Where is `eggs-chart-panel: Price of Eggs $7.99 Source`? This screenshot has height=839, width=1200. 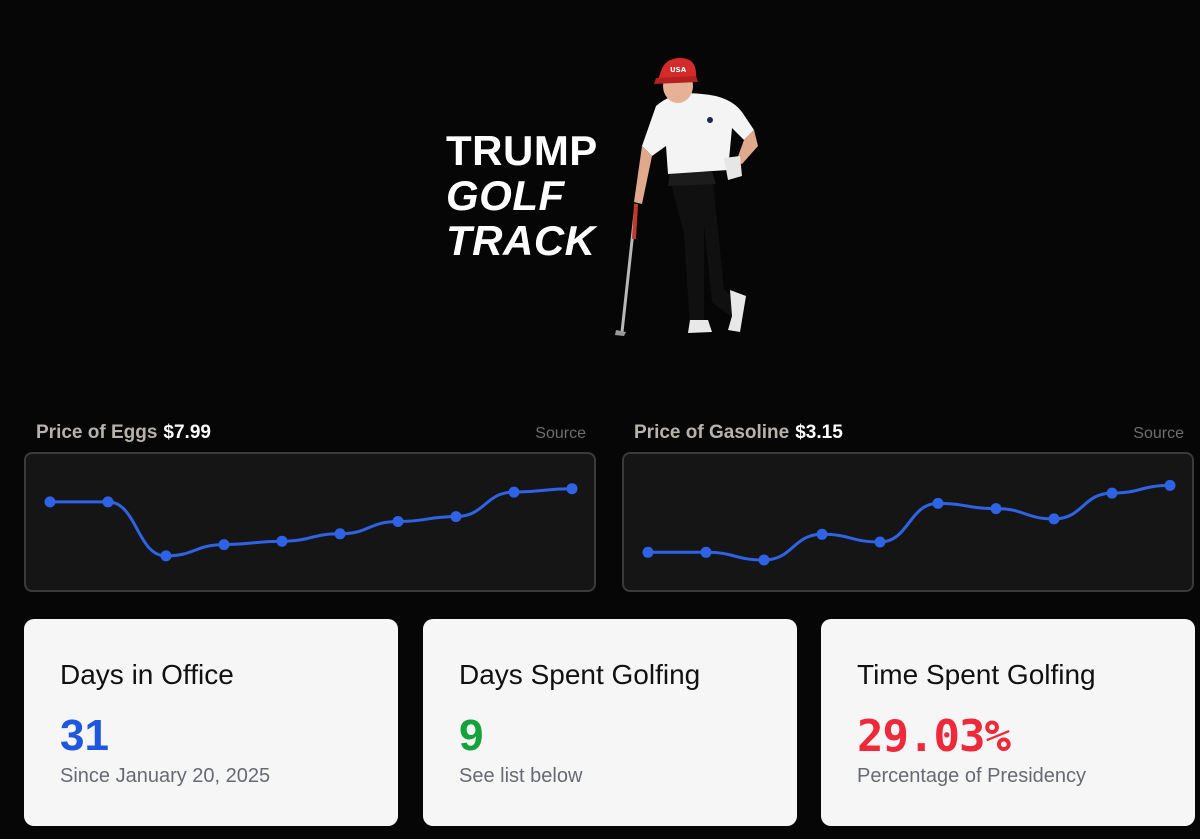 eggs-chart-panel: Price of Eggs $7.99 Source is located at coordinates (311, 507).